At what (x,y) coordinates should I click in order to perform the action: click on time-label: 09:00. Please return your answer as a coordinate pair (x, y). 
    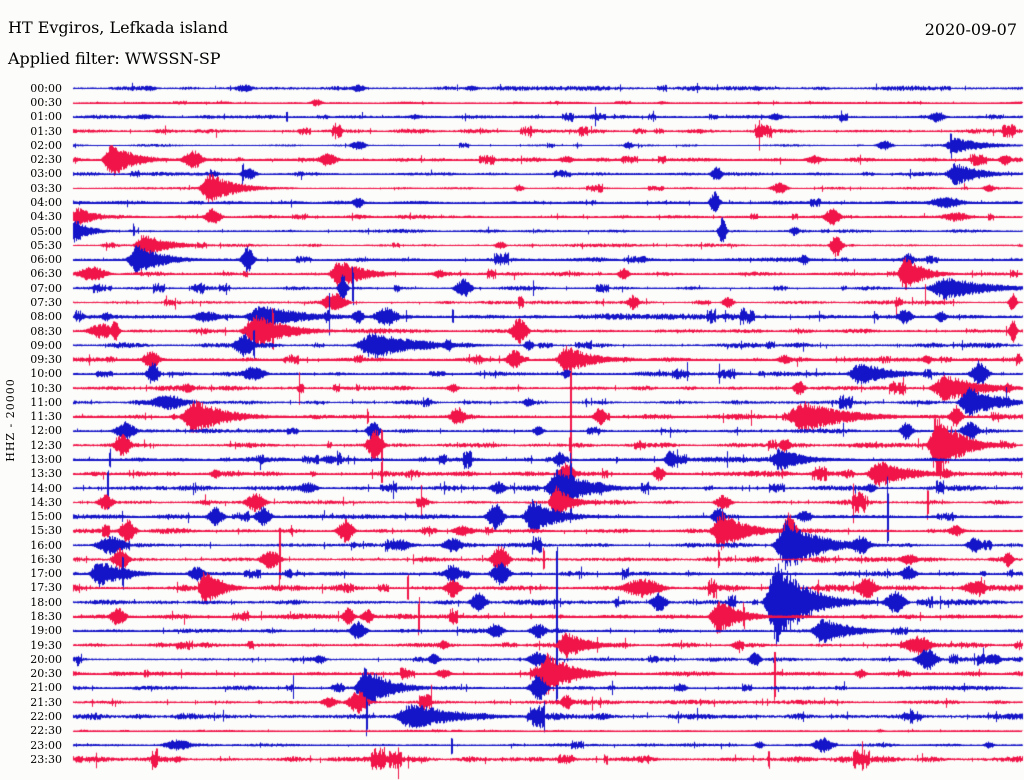
    Looking at the image, I should click on (46, 345).